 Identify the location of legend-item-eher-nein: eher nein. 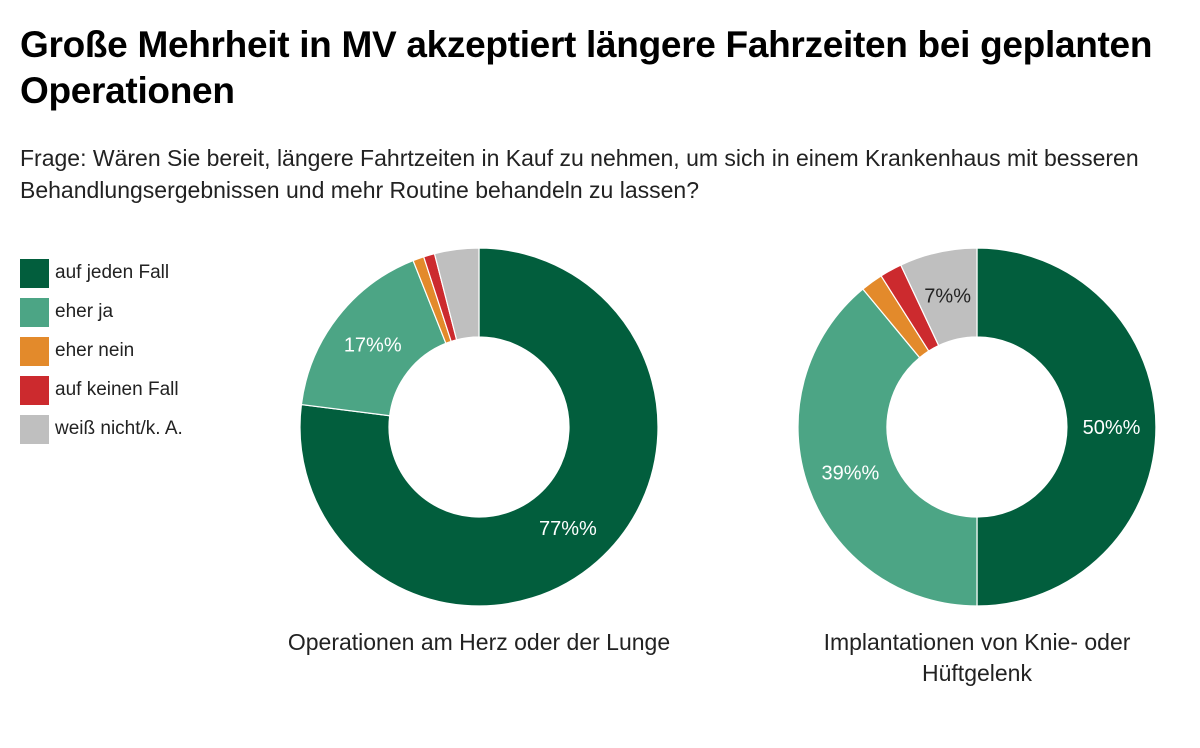
(101, 351).